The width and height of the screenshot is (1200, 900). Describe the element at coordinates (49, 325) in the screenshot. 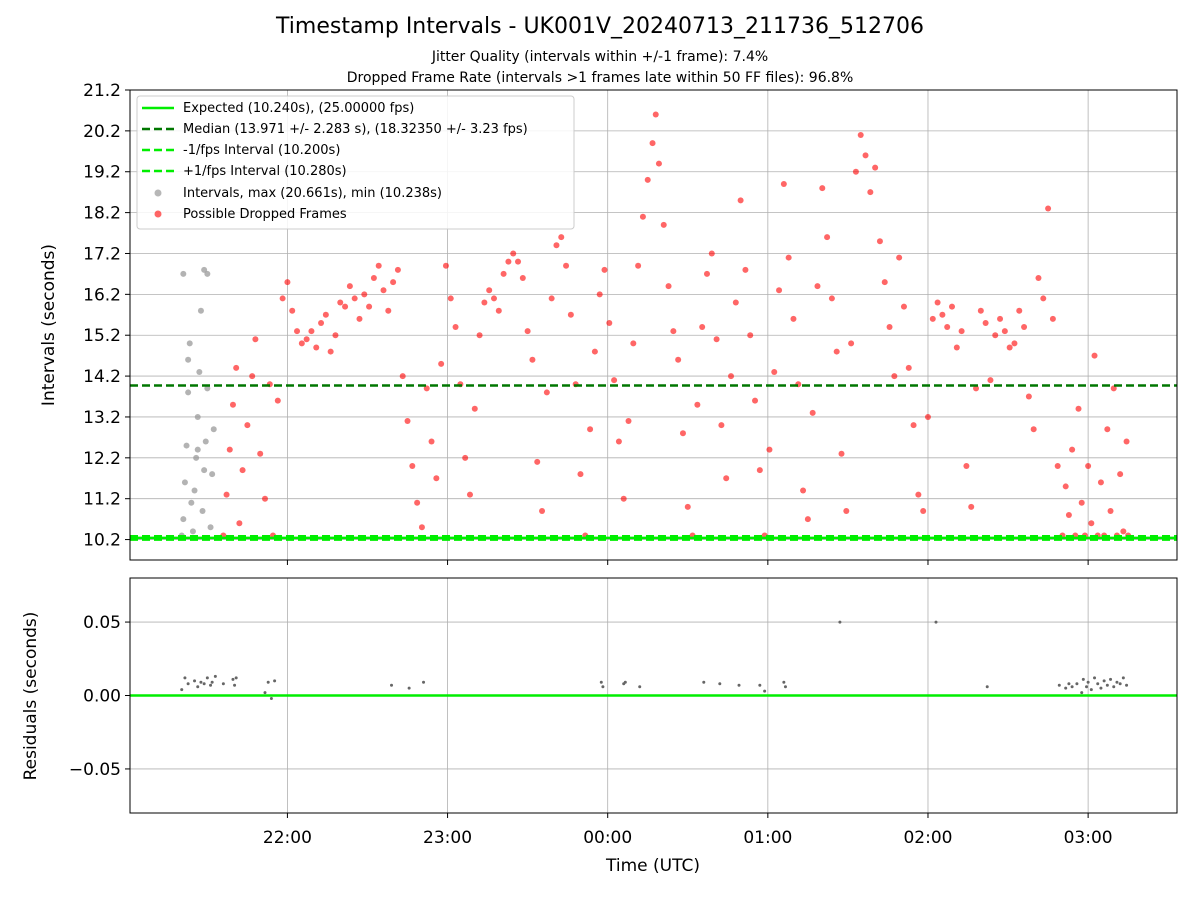

I see `intervals-y-axis-label: Intervals (seconds)` at that location.